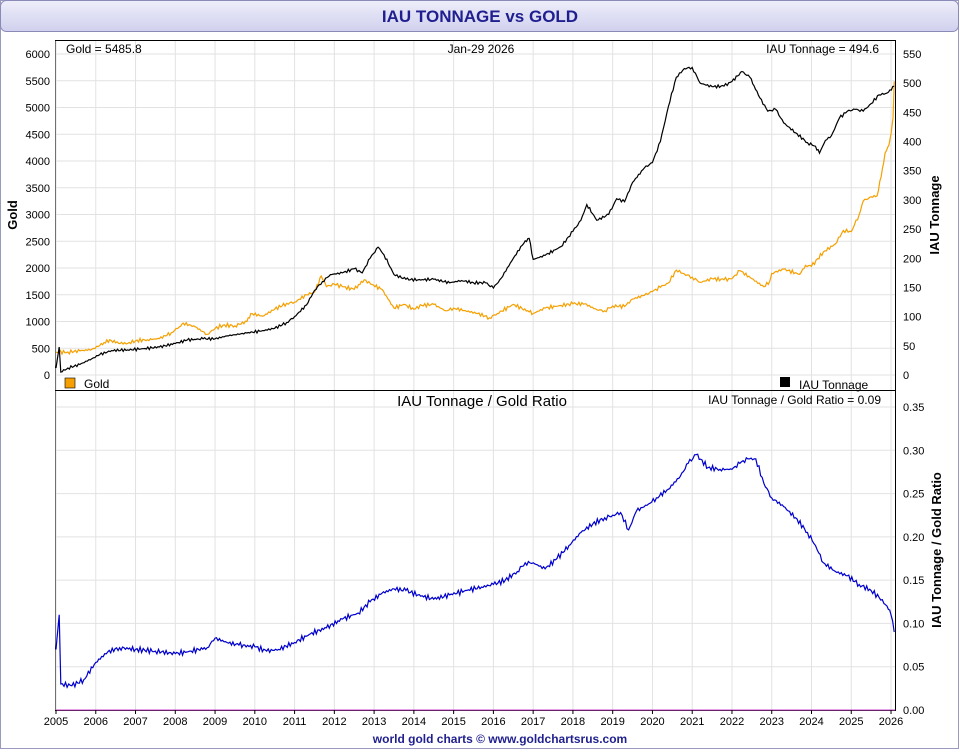  What do you see at coordinates (913, 538) in the screenshot?
I see `ratio-y-tick-label: 0.20` at bounding box center [913, 538].